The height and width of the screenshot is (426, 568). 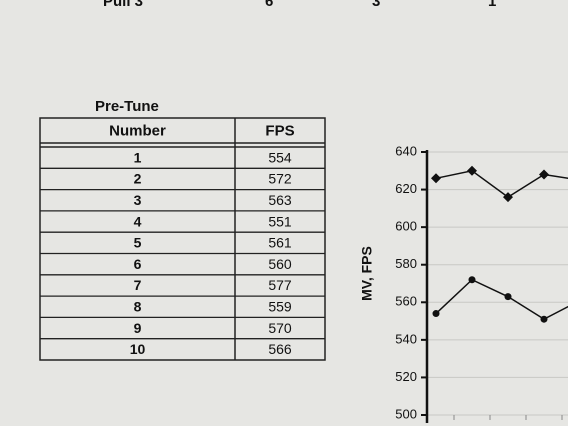 What do you see at coordinates (280, 221) in the screenshot?
I see `table-cell: 551` at bounding box center [280, 221].